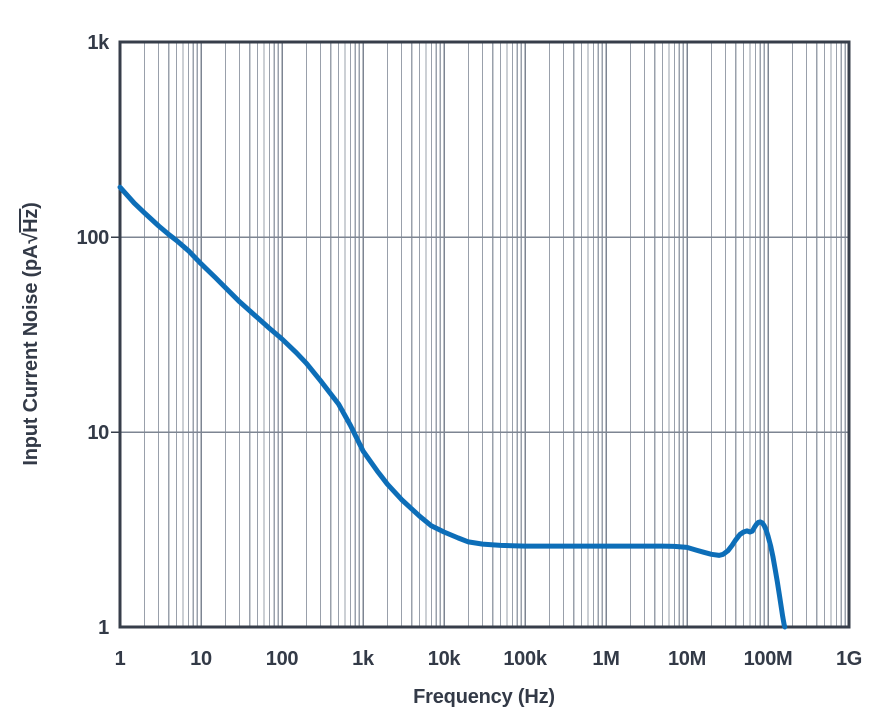 Image resolution: width=877 pixels, height=724 pixels. What do you see at coordinates (31, 238) in the screenshot?
I see `sqrt-radical-symbol: √` at bounding box center [31, 238].